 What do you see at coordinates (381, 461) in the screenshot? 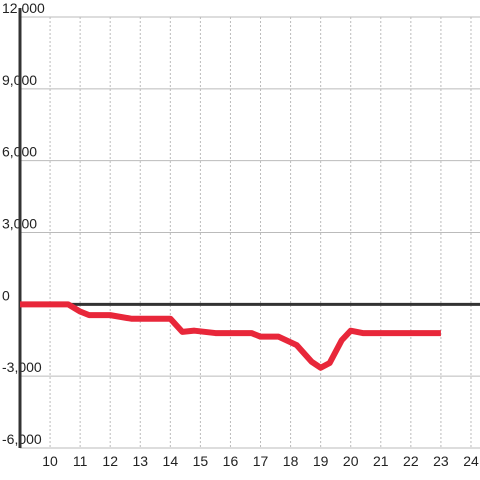
I see `x-tick-label: 21` at bounding box center [381, 461].